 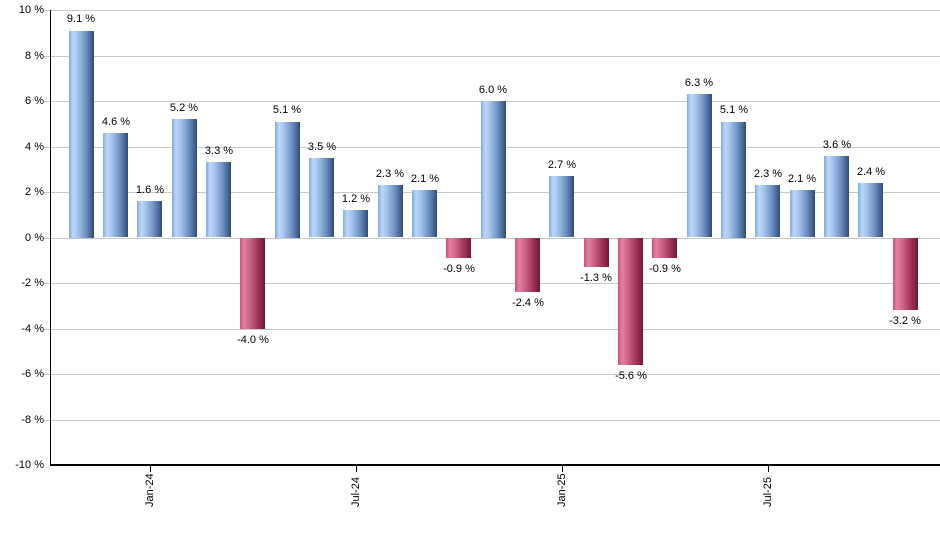 I want to click on y-axis-tick-label: 2 %, so click(x=34, y=192).